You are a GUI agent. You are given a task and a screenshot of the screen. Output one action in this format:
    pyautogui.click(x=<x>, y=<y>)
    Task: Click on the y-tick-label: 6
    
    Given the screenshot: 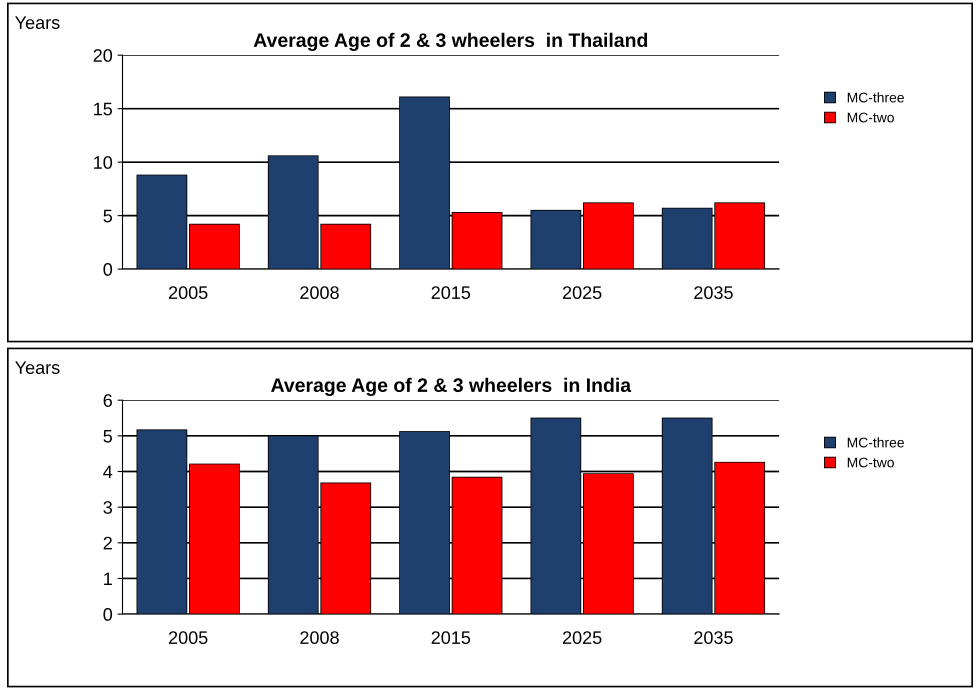 What is the action you would take?
    pyautogui.click(x=108, y=400)
    